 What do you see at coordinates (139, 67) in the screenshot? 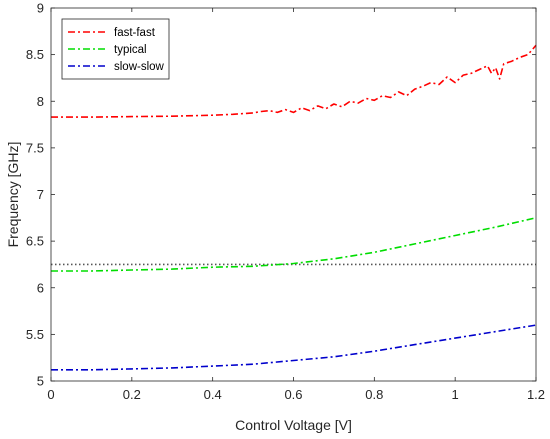
I see `legend-label-slow-slow: slow-slow` at bounding box center [139, 67].